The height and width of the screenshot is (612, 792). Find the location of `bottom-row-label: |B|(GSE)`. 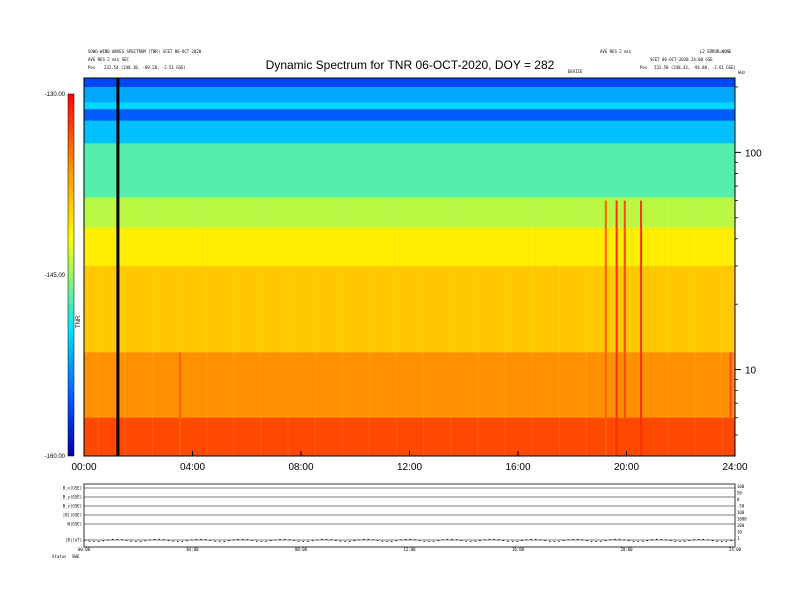

bottom-row-label: |B|(GSE) is located at coordinates (72, 515).